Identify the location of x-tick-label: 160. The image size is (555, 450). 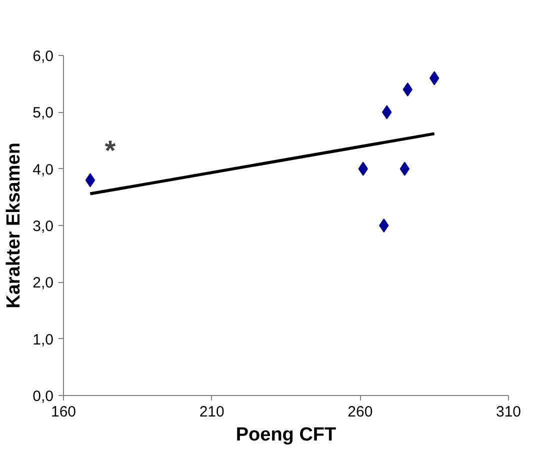
(63, 412).